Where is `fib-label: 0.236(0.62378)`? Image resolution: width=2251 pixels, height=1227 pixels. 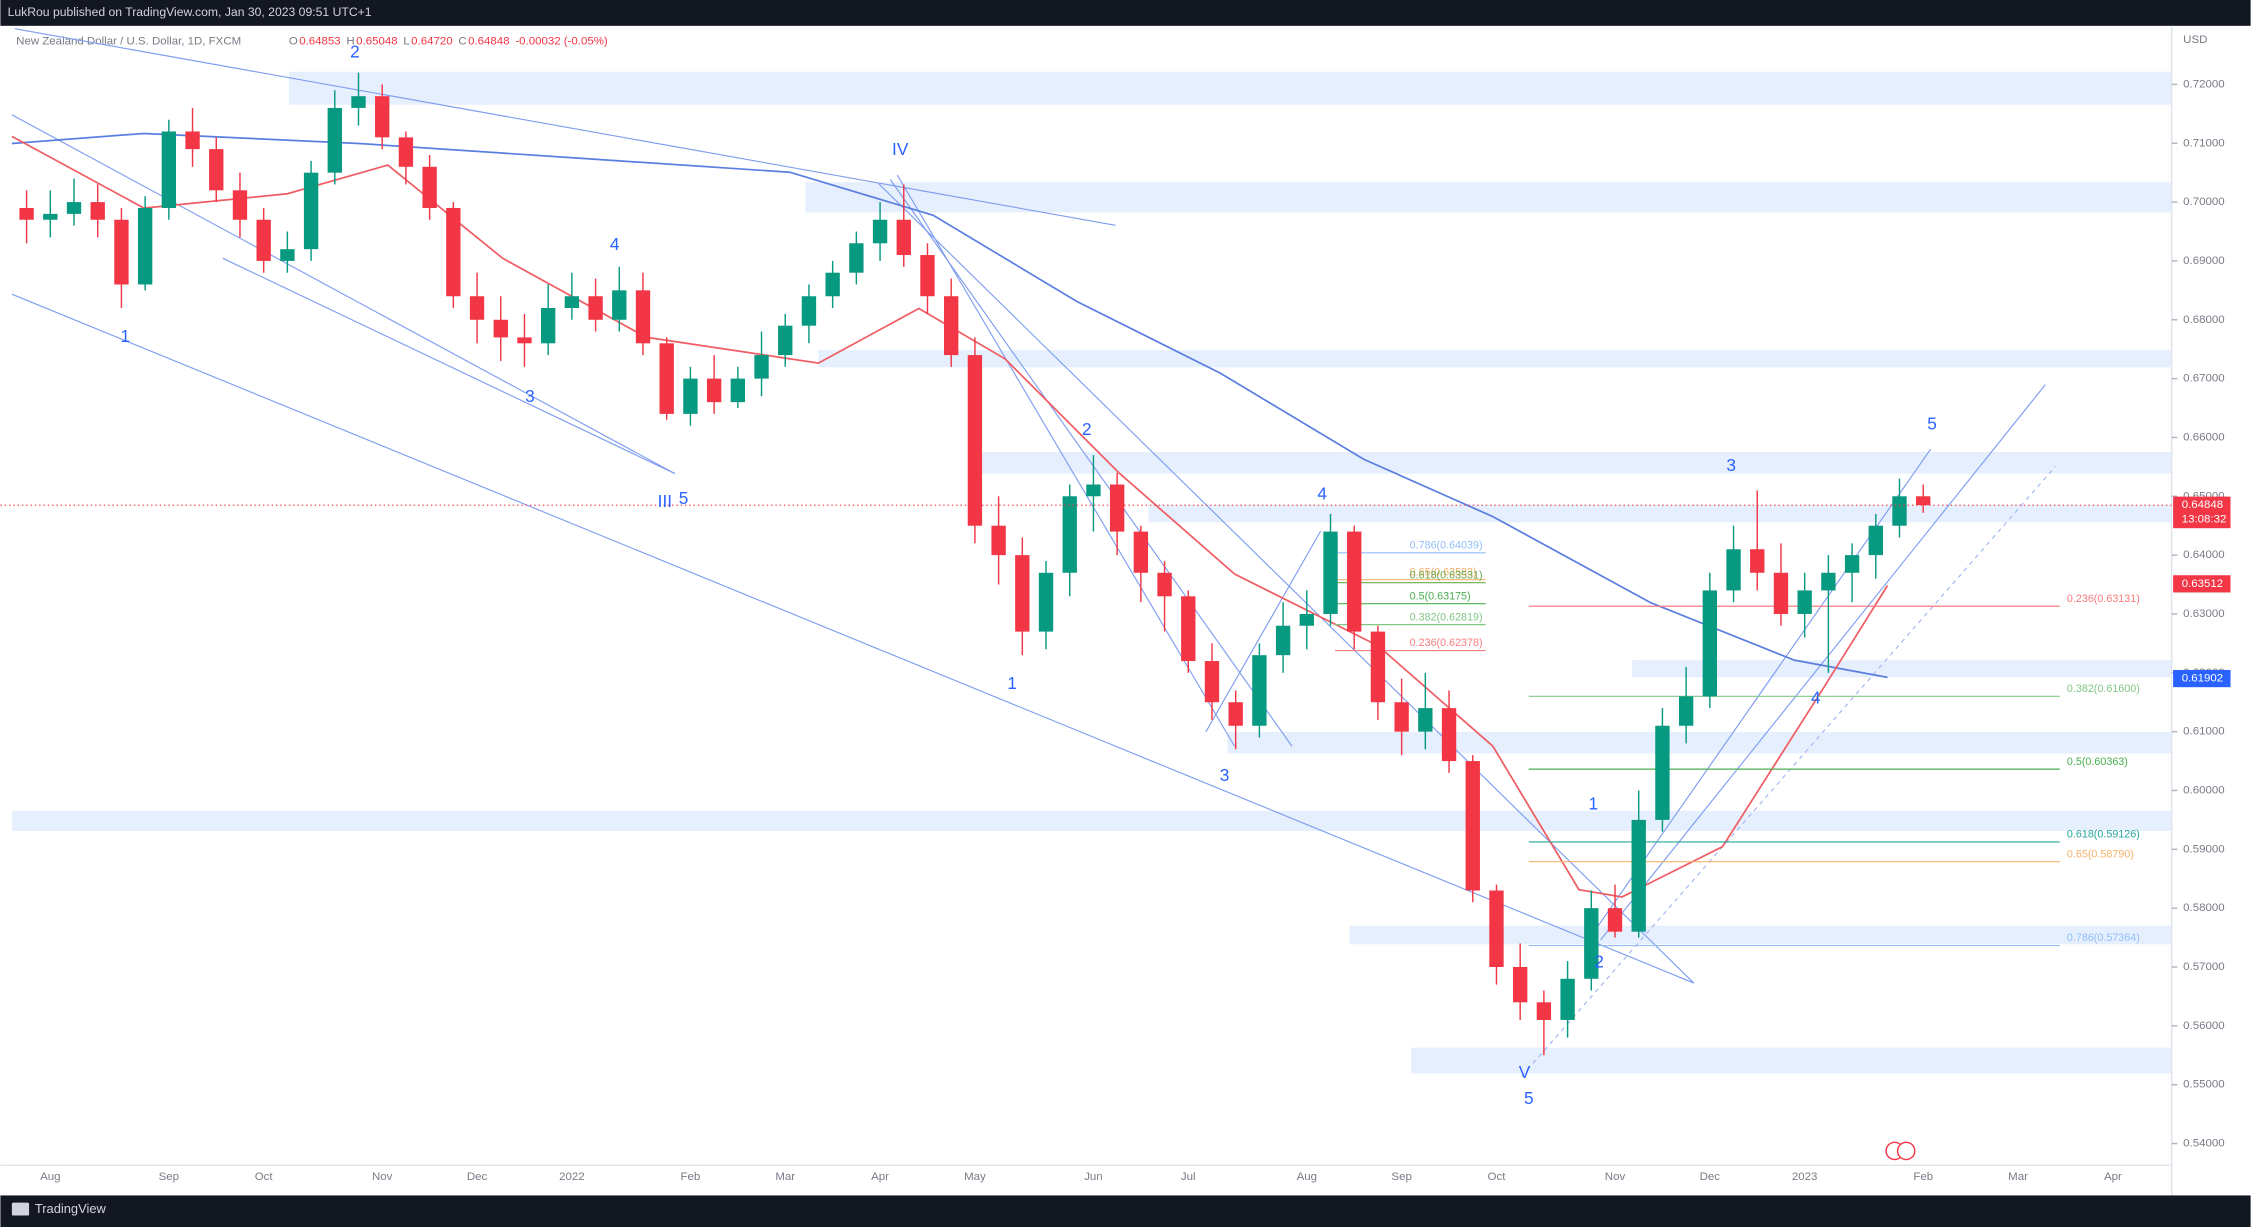 fib-label: 0.236(0.62378) is located at coordinates (1446, 643).